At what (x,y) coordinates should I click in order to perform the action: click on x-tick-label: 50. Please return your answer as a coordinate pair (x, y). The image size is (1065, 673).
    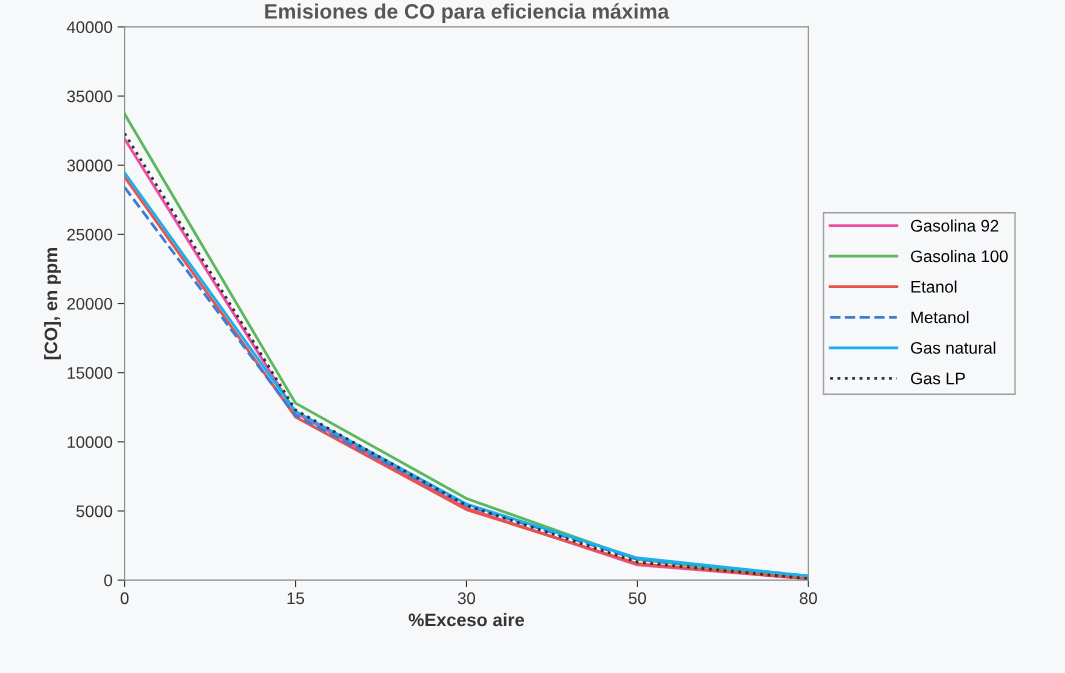
    Looking at the image, I should click on (637, 598).